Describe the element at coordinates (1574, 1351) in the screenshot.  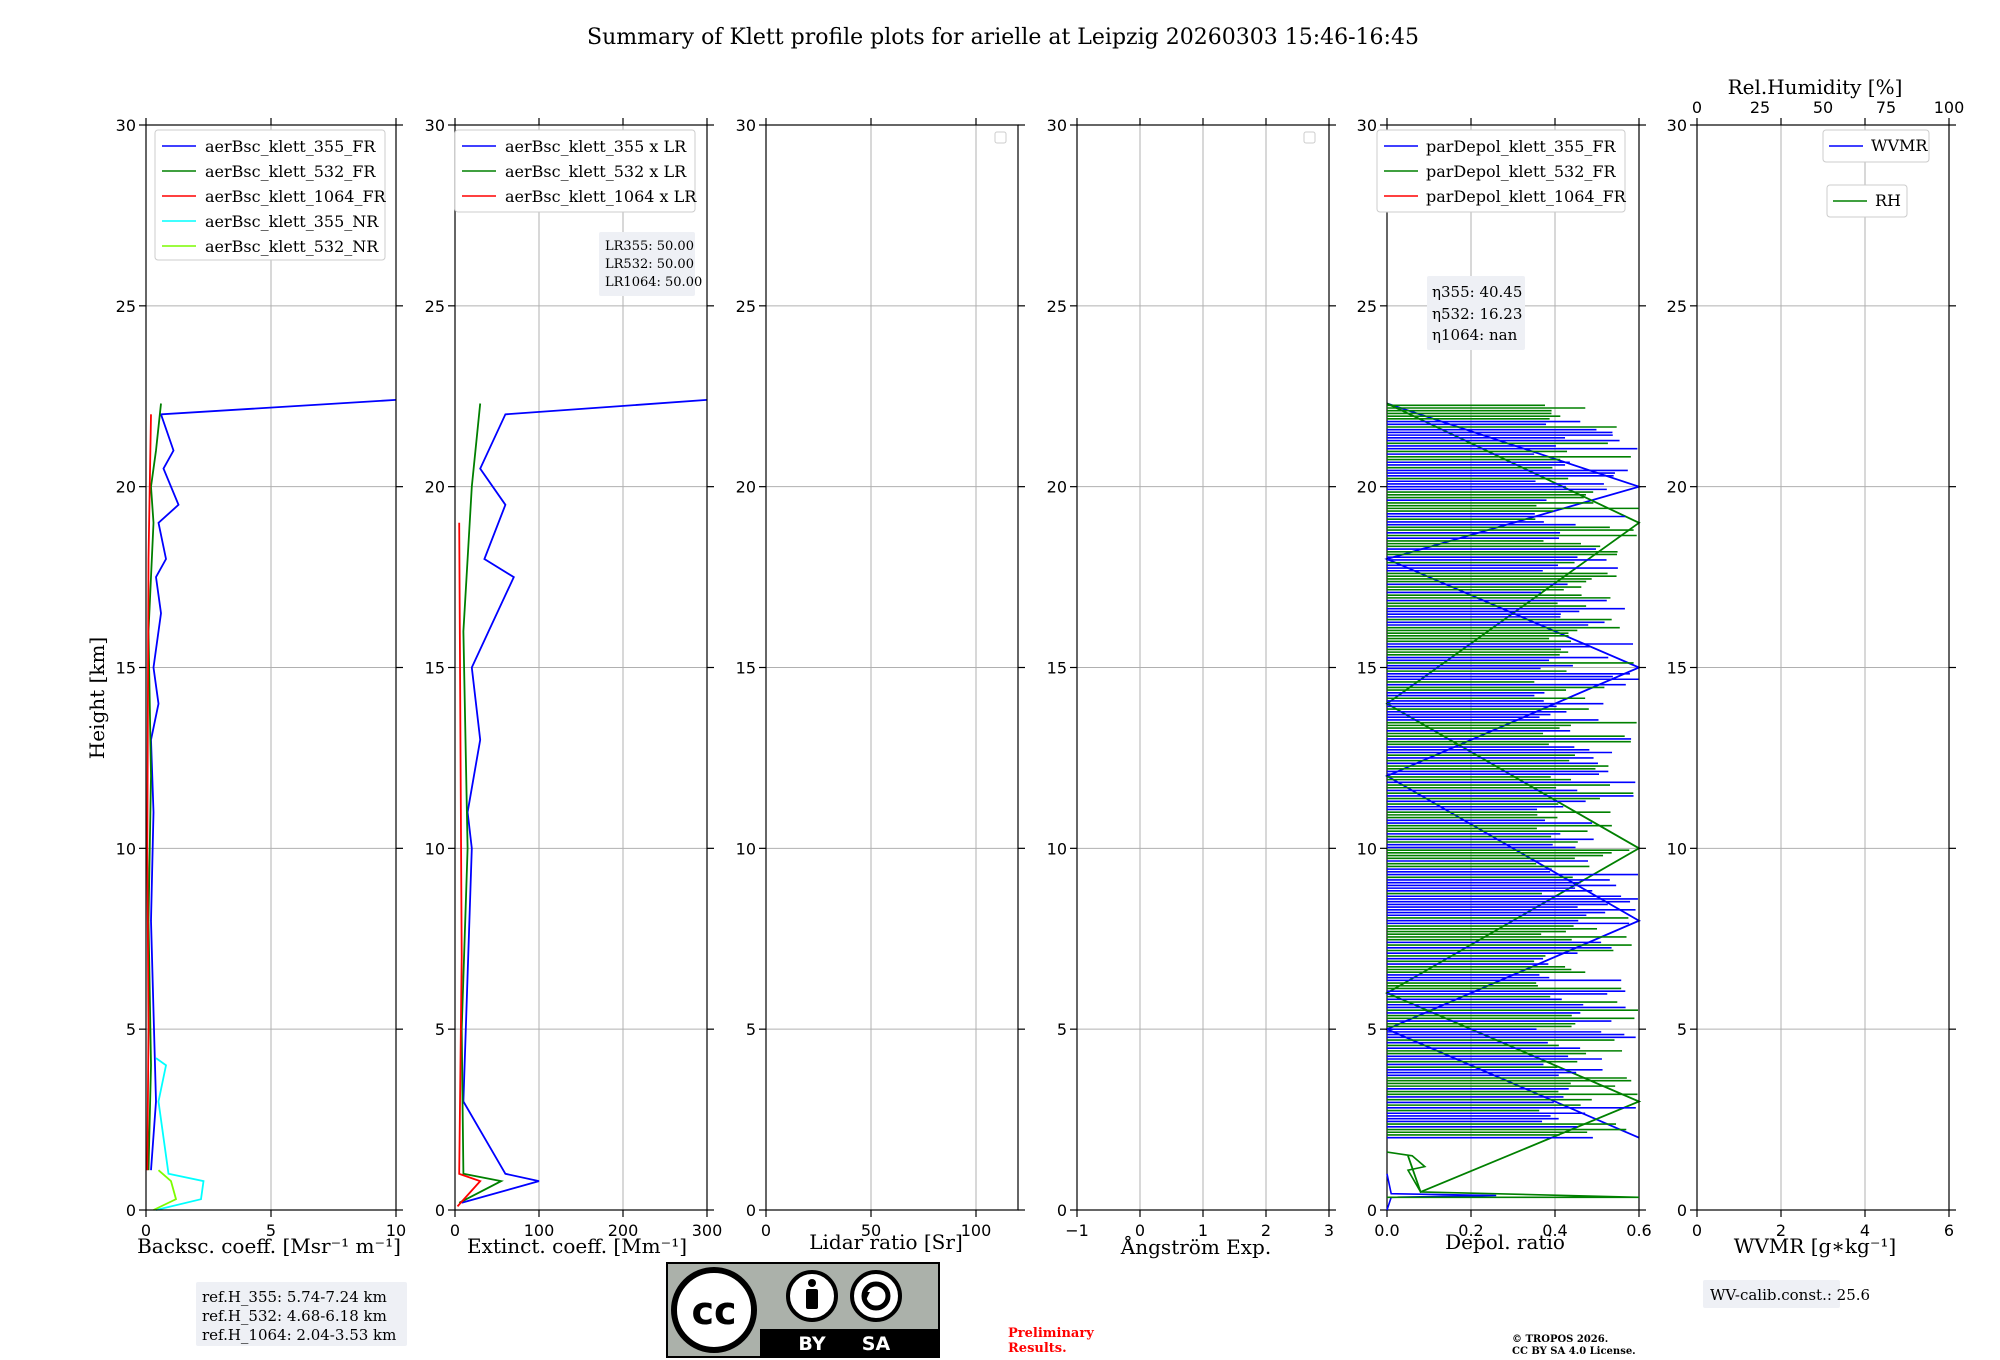
I see `copyright-line: CC BY SA 4.0 License.` at that location.